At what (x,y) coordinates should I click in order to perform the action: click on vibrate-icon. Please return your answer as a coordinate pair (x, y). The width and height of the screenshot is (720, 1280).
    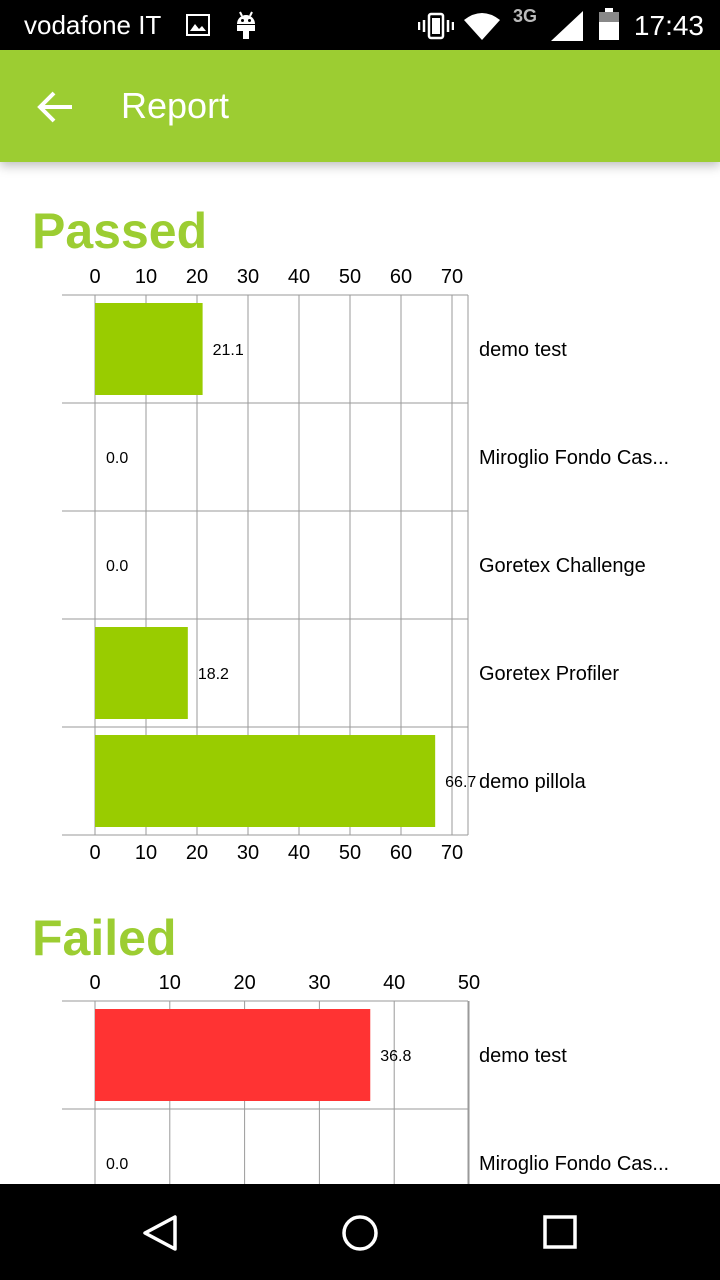
    Looking at the image, I should click on (436, 26).